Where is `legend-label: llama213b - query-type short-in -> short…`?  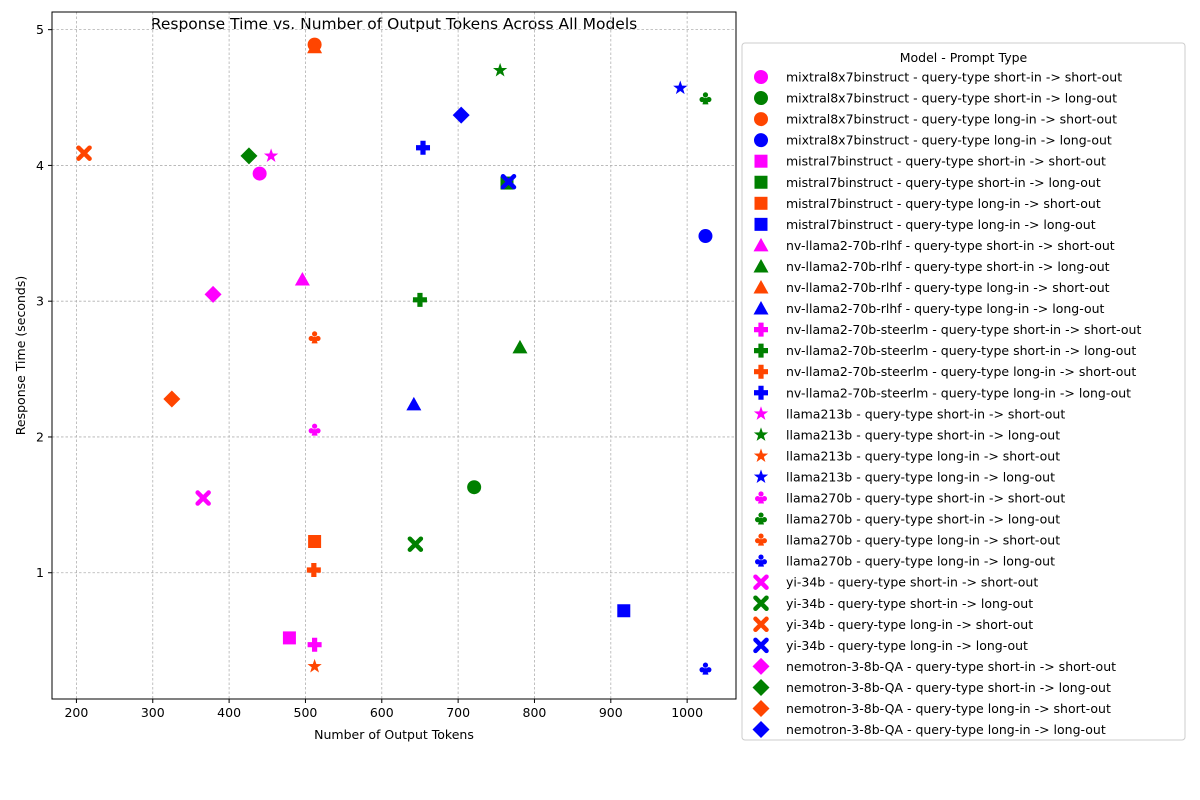 legend-label: llama213b - query-type short-in -> short… is located at coordinates (925, 413).